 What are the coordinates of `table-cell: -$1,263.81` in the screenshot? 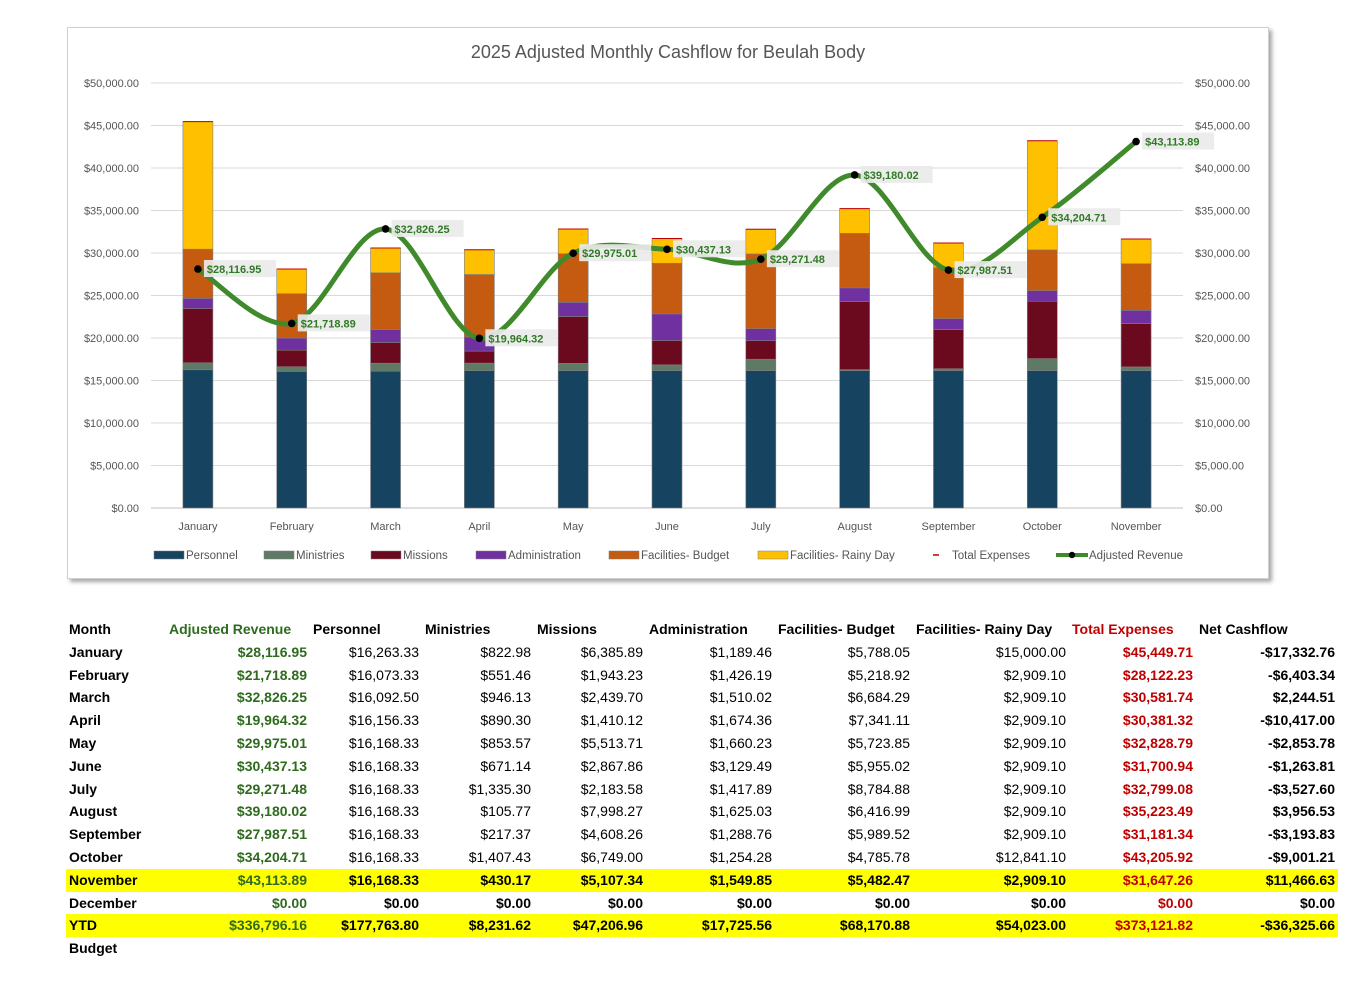 It's located at (1301, 765).